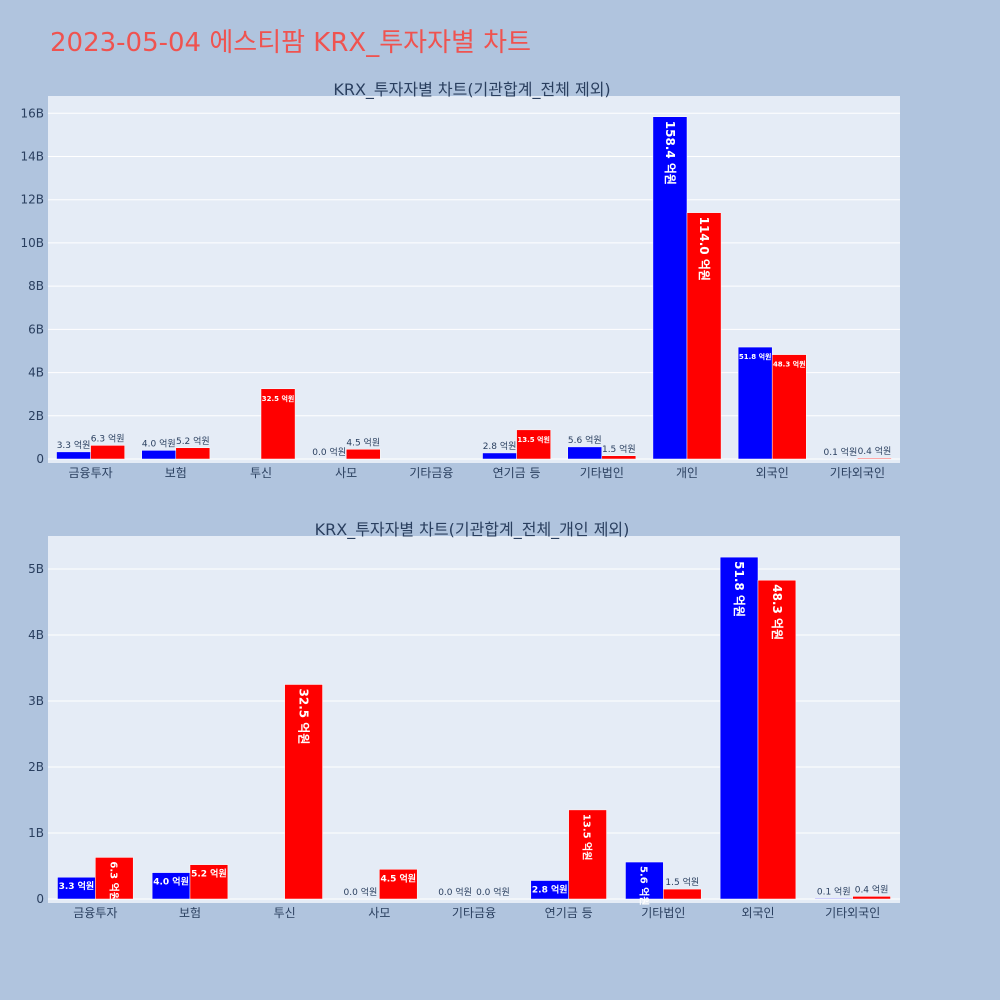 This screenshot has height=1000, width=1000. Describe the element at coordinates (472, 530) in the screenshot. I see `chart-title: KRX_투자자별 차트(기관합계_전체_개인 제외)` at that location.